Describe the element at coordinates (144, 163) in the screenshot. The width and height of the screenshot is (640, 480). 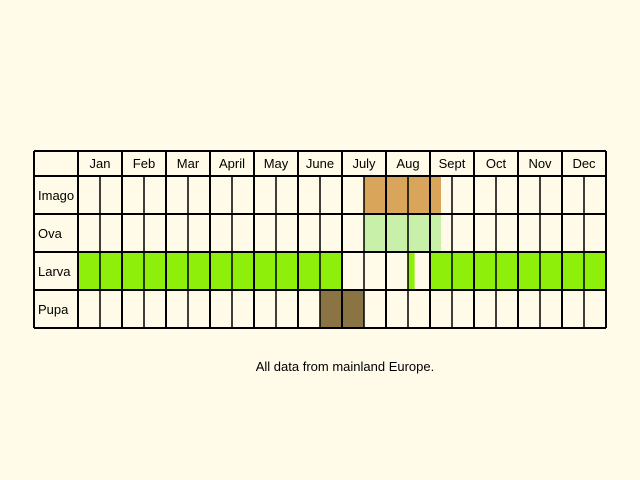
I see `month-label-feb: Feb` at that location.